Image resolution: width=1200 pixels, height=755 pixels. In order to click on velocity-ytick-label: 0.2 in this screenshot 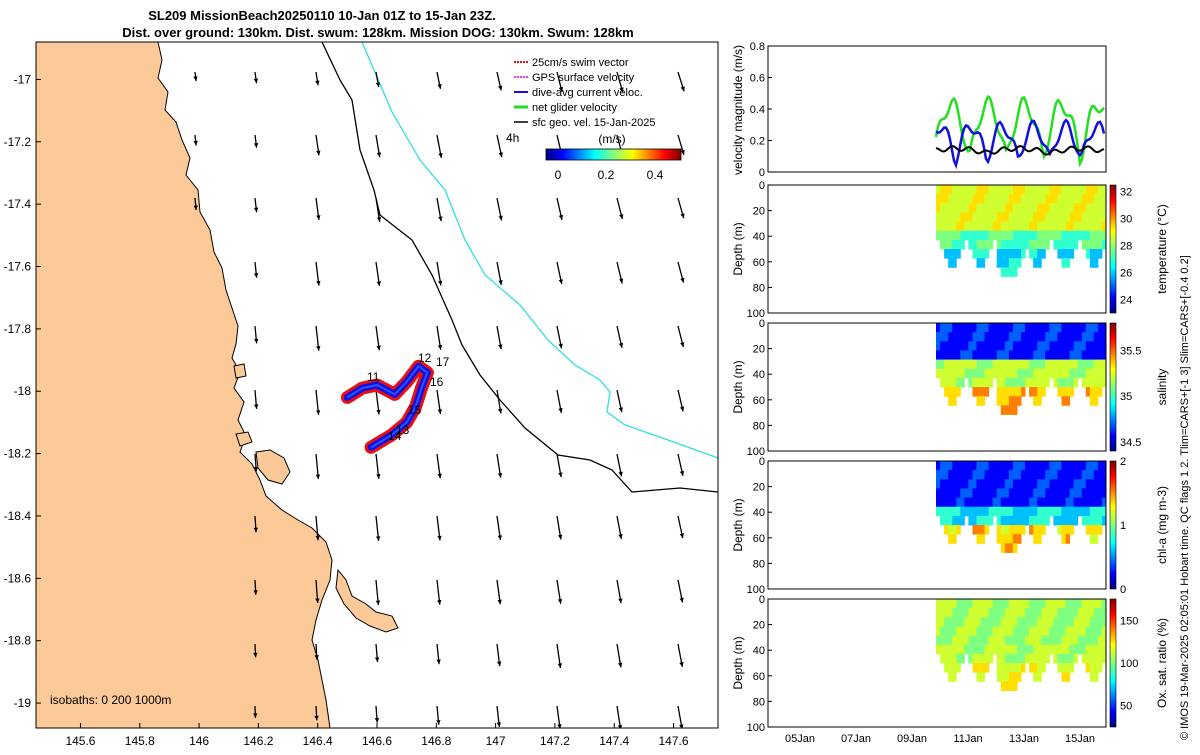, I will do `click(757, 142)`.